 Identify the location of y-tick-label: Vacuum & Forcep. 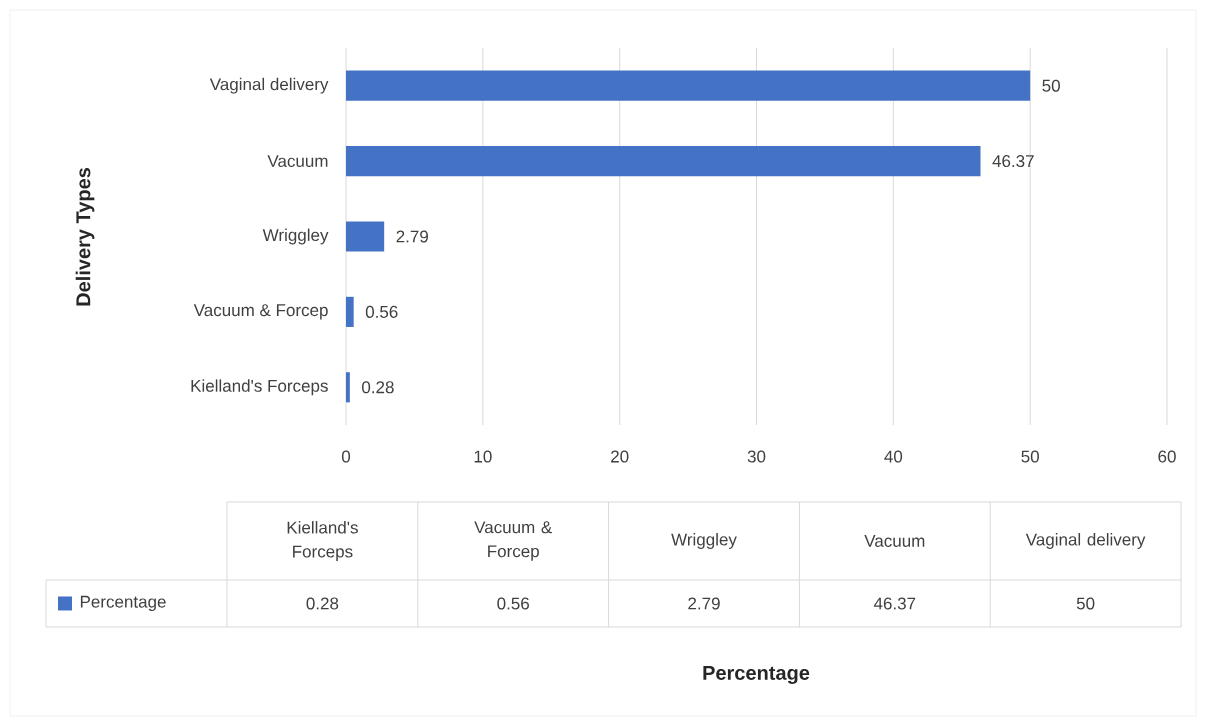
(260, 312).